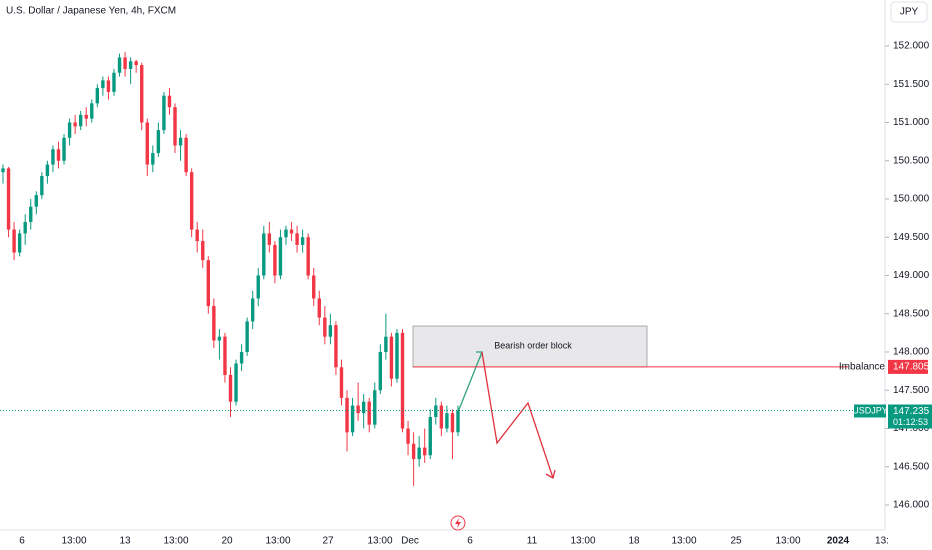  Describe the element at coordinates (862, 367) in the screenshot. I see `imbalance-label: Imbalance` at that location.